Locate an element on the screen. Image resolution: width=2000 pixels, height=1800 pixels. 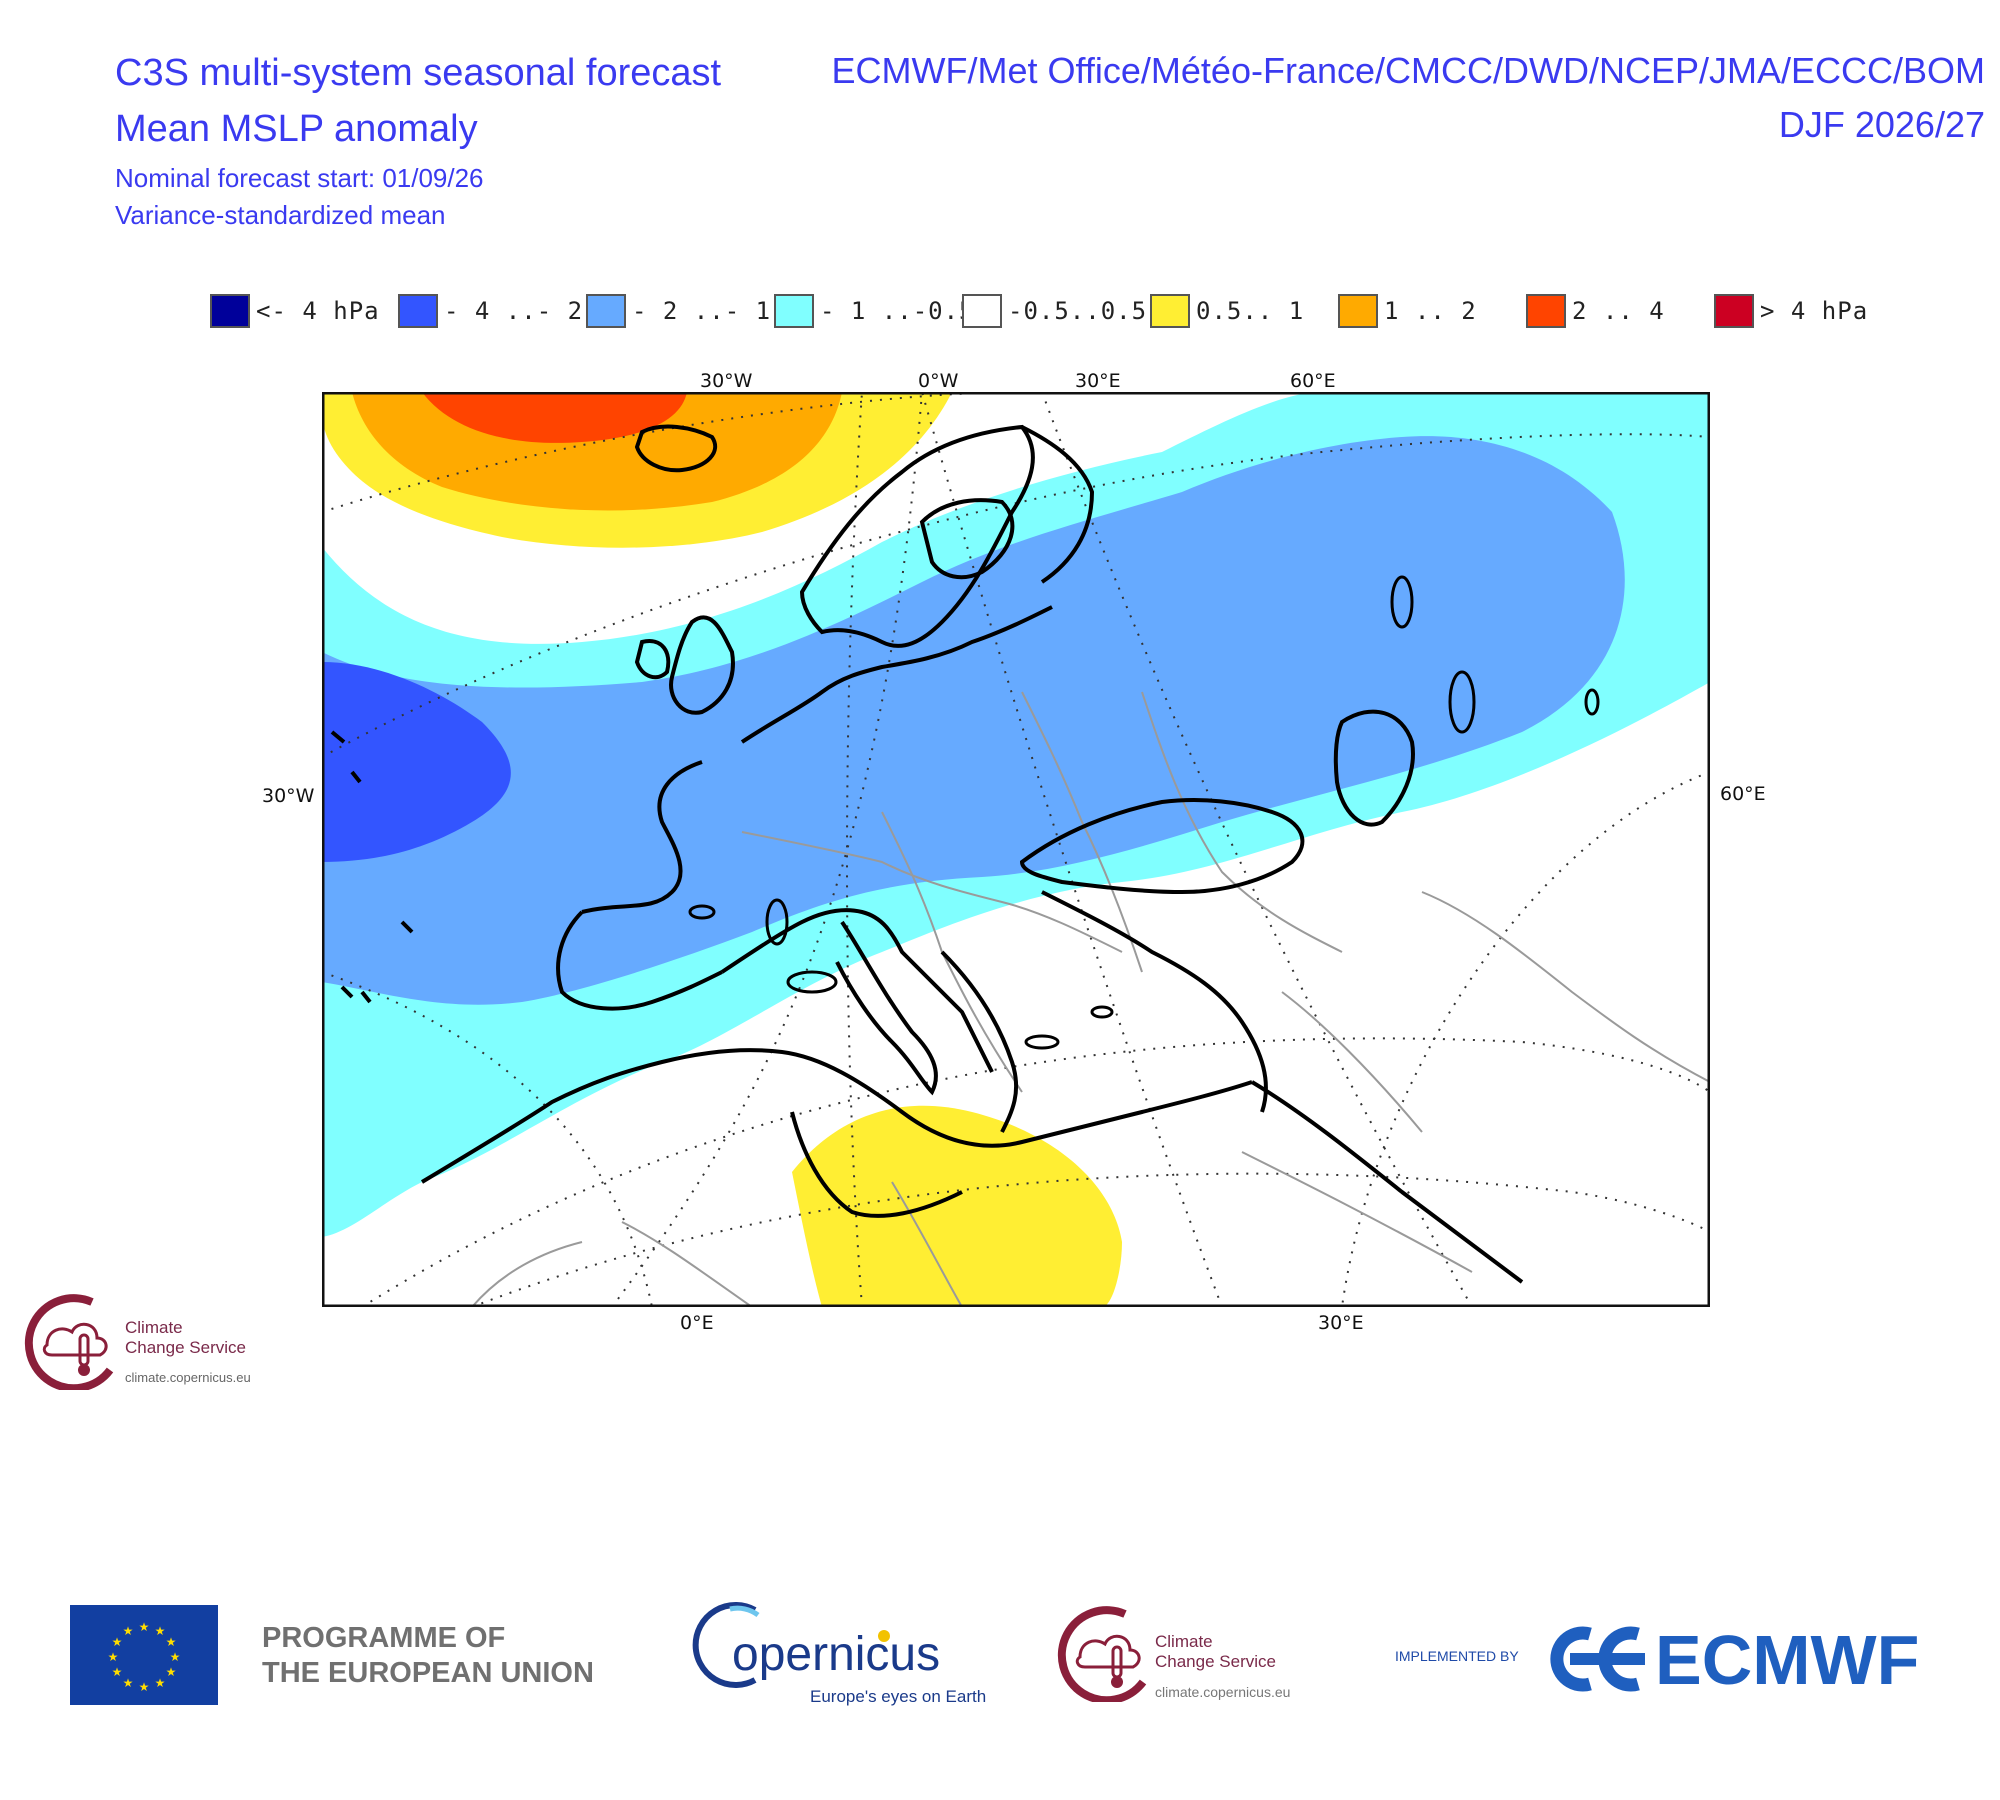
tick-label: 0°W is located at coordinates (938, 381).